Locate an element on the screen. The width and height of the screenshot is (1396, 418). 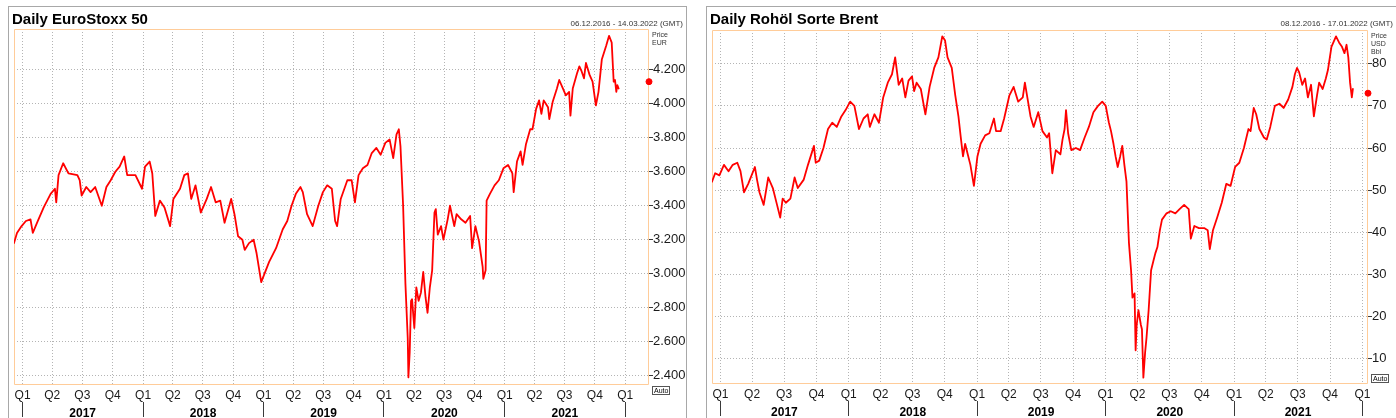
y-tick-label: 40 is located at coordinates (1379, 231).